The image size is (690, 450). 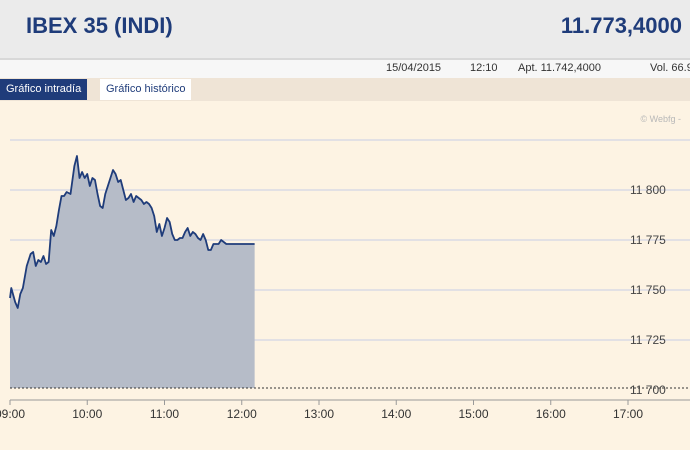 What do you see at coordinates (12, 414) in the screenshot?
I see `x-tick-label: 09:00` at bounding box center [12, 414].